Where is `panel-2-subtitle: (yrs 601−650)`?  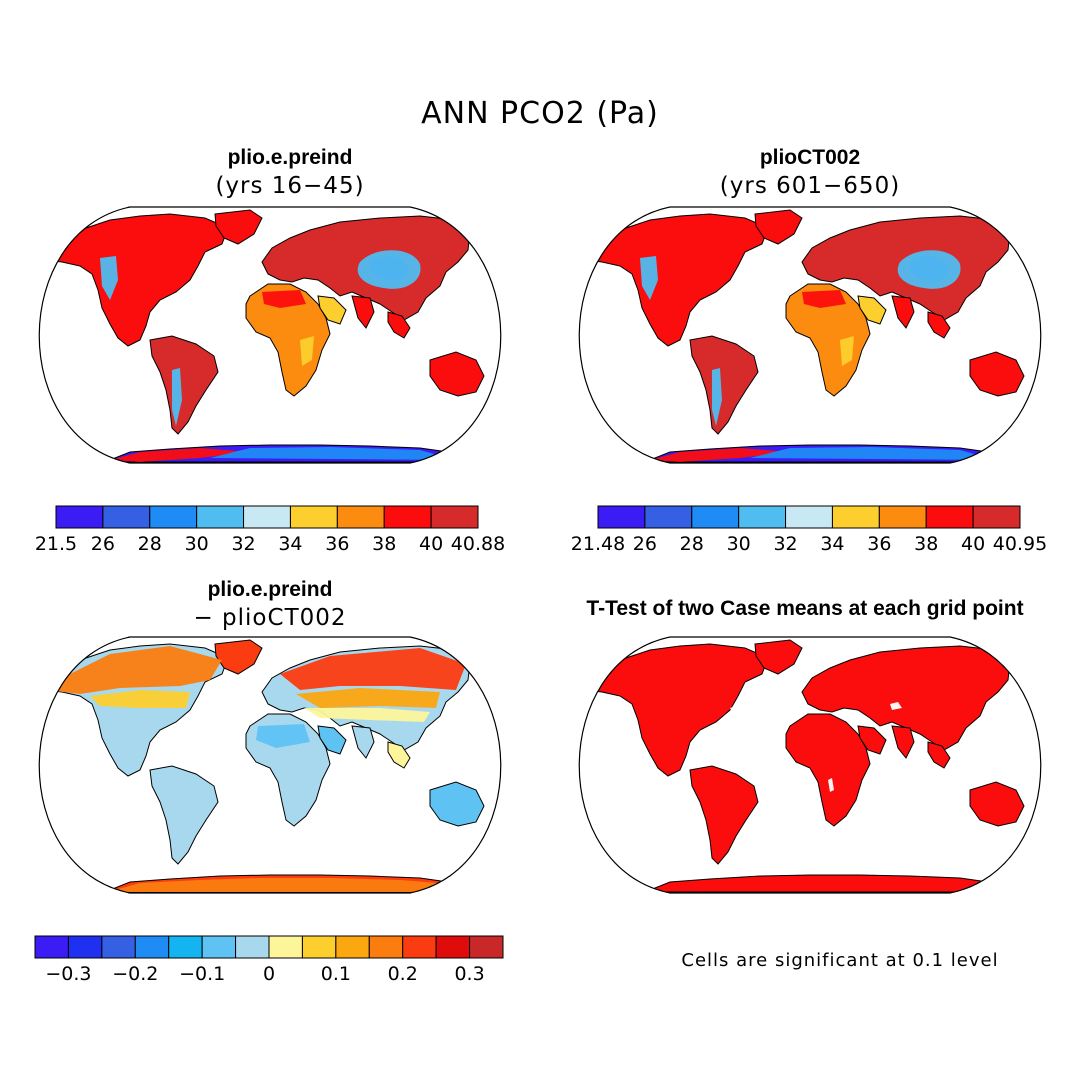
panel-2-subtitle: (yrs 601−650) is located at coordinates (810, 186).